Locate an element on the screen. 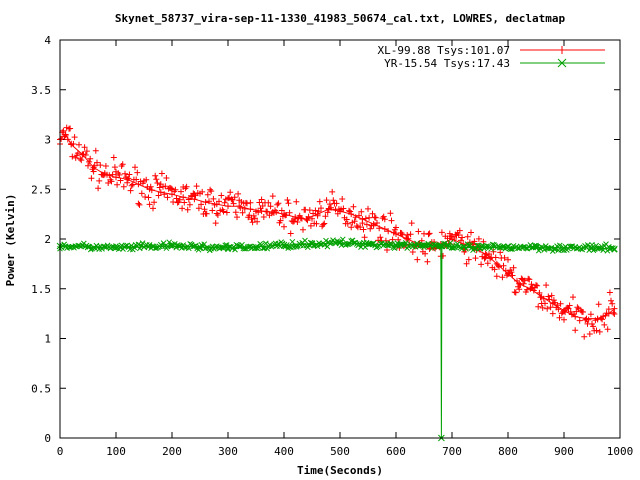 The width and height of the screenshot is (640, 480). x-tick-label: 700 is located at coordinates (452, 451).